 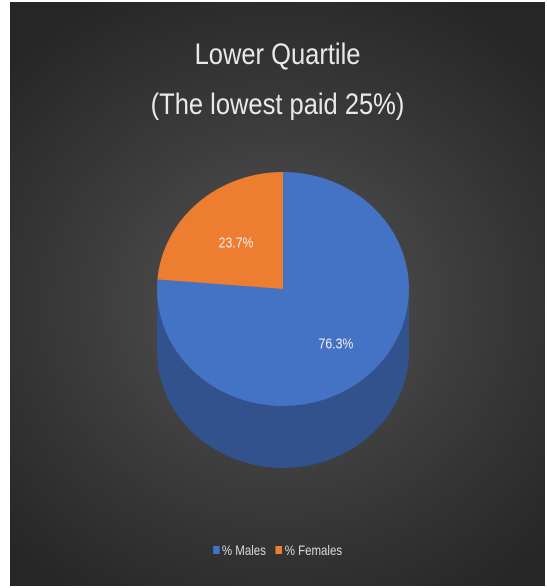 What do you see at coordinates (277, 54) in the screenshot?
I see `chart-title-line-1: Lower Quartile` at bounding box center [277, 54].